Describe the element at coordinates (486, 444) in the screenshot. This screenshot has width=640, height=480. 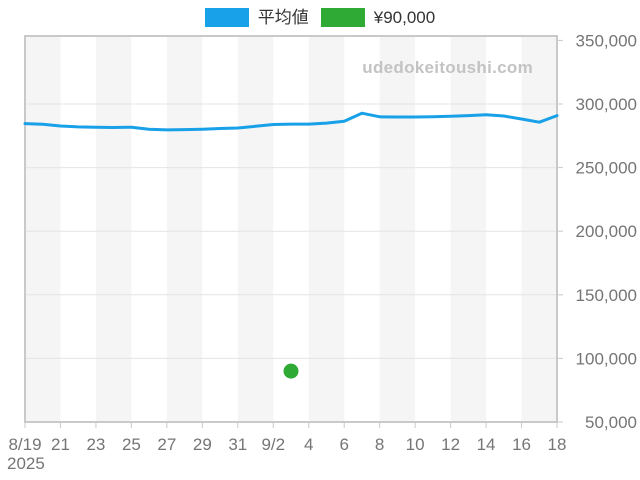
I see `x-tick-label: 14` at that location.